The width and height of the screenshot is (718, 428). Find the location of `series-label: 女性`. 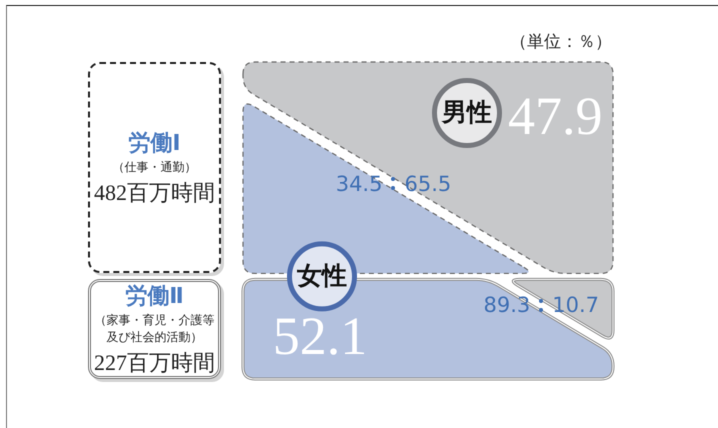

series-label: 女性 is located at coordinates (321, 275).